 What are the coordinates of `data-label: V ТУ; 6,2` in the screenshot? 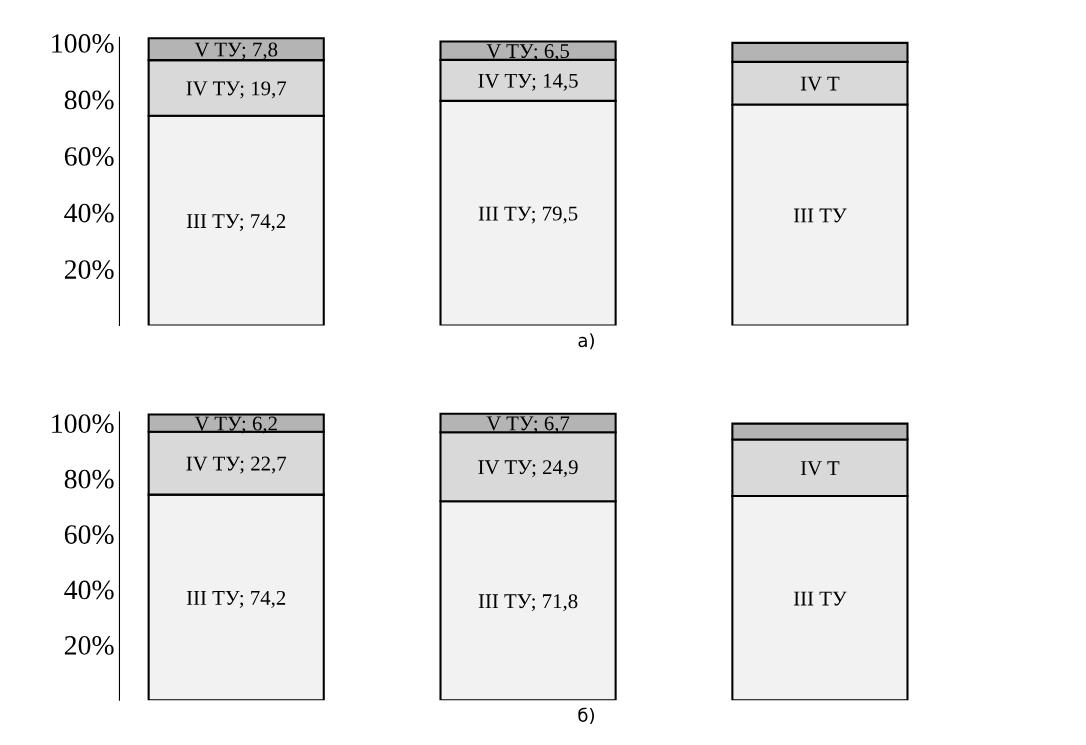 It's located at (235, 425).